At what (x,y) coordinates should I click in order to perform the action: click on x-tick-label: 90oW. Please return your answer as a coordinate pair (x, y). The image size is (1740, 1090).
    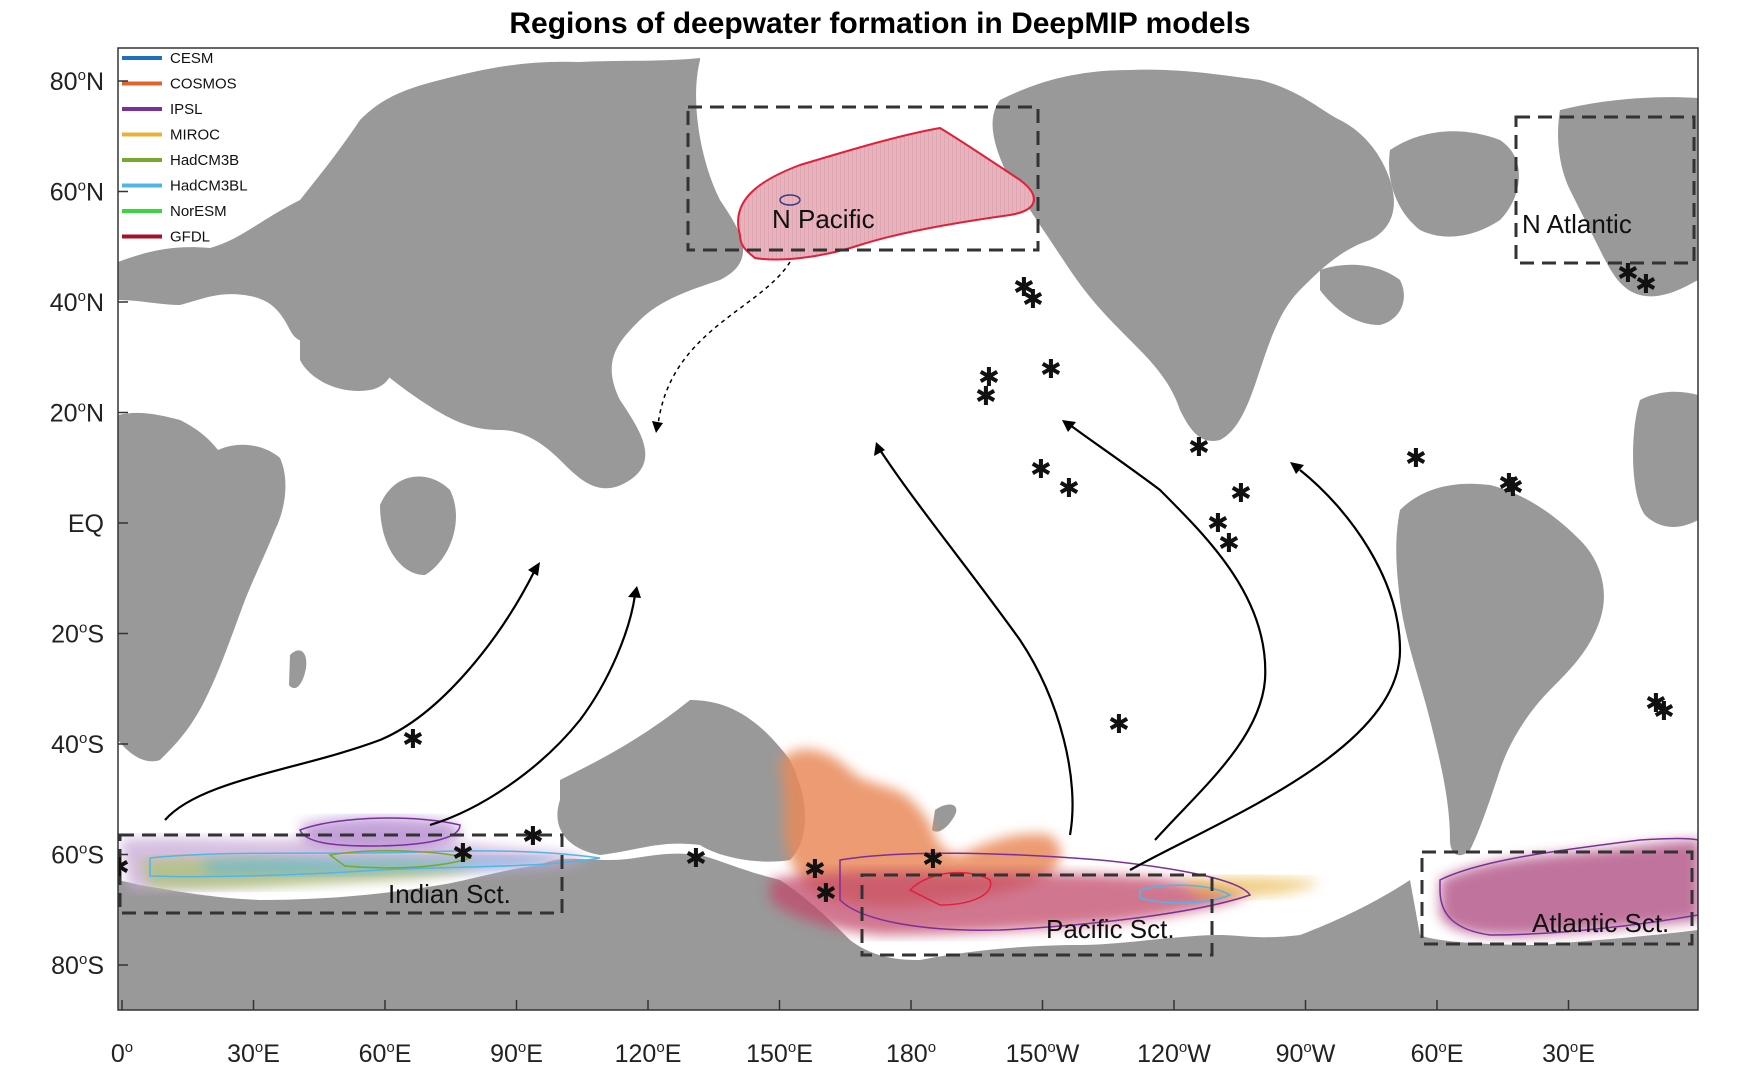
    Looking at the image, I should click on (1306, 1053).